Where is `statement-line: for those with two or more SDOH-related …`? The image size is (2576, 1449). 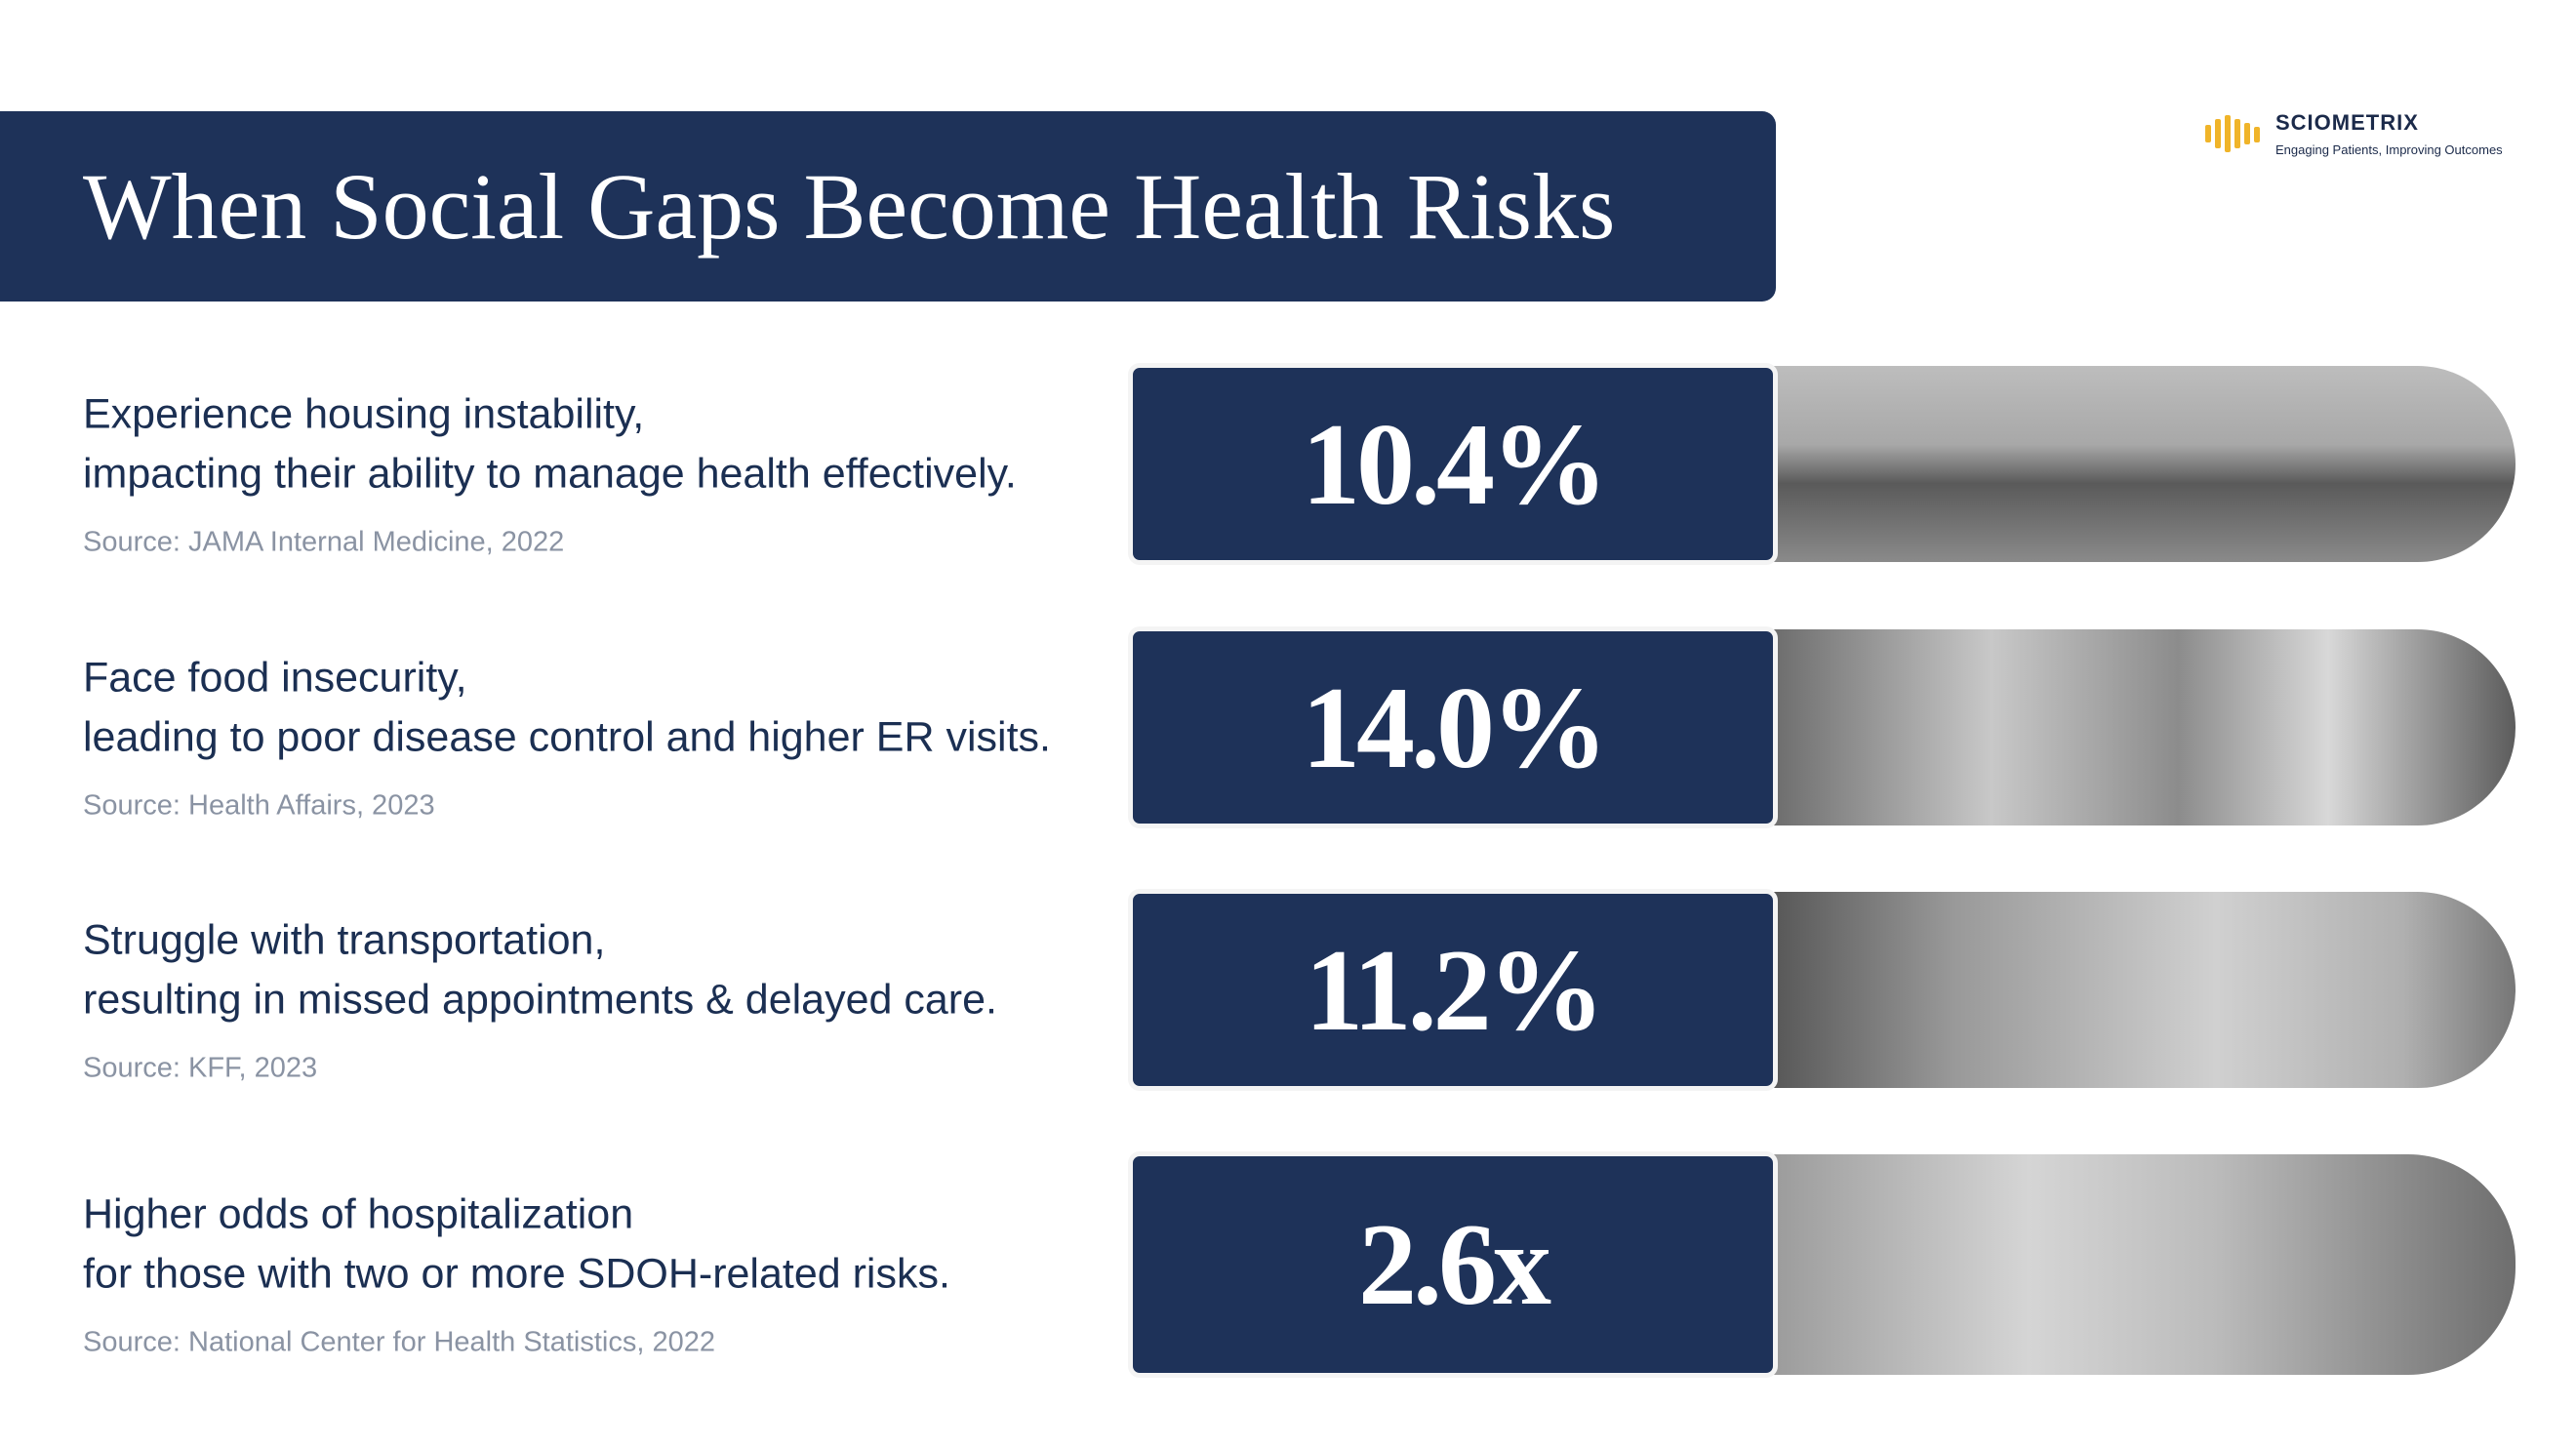 statement-line: for those with two or more SDOH-related … is located at coordinates (516, 1274).